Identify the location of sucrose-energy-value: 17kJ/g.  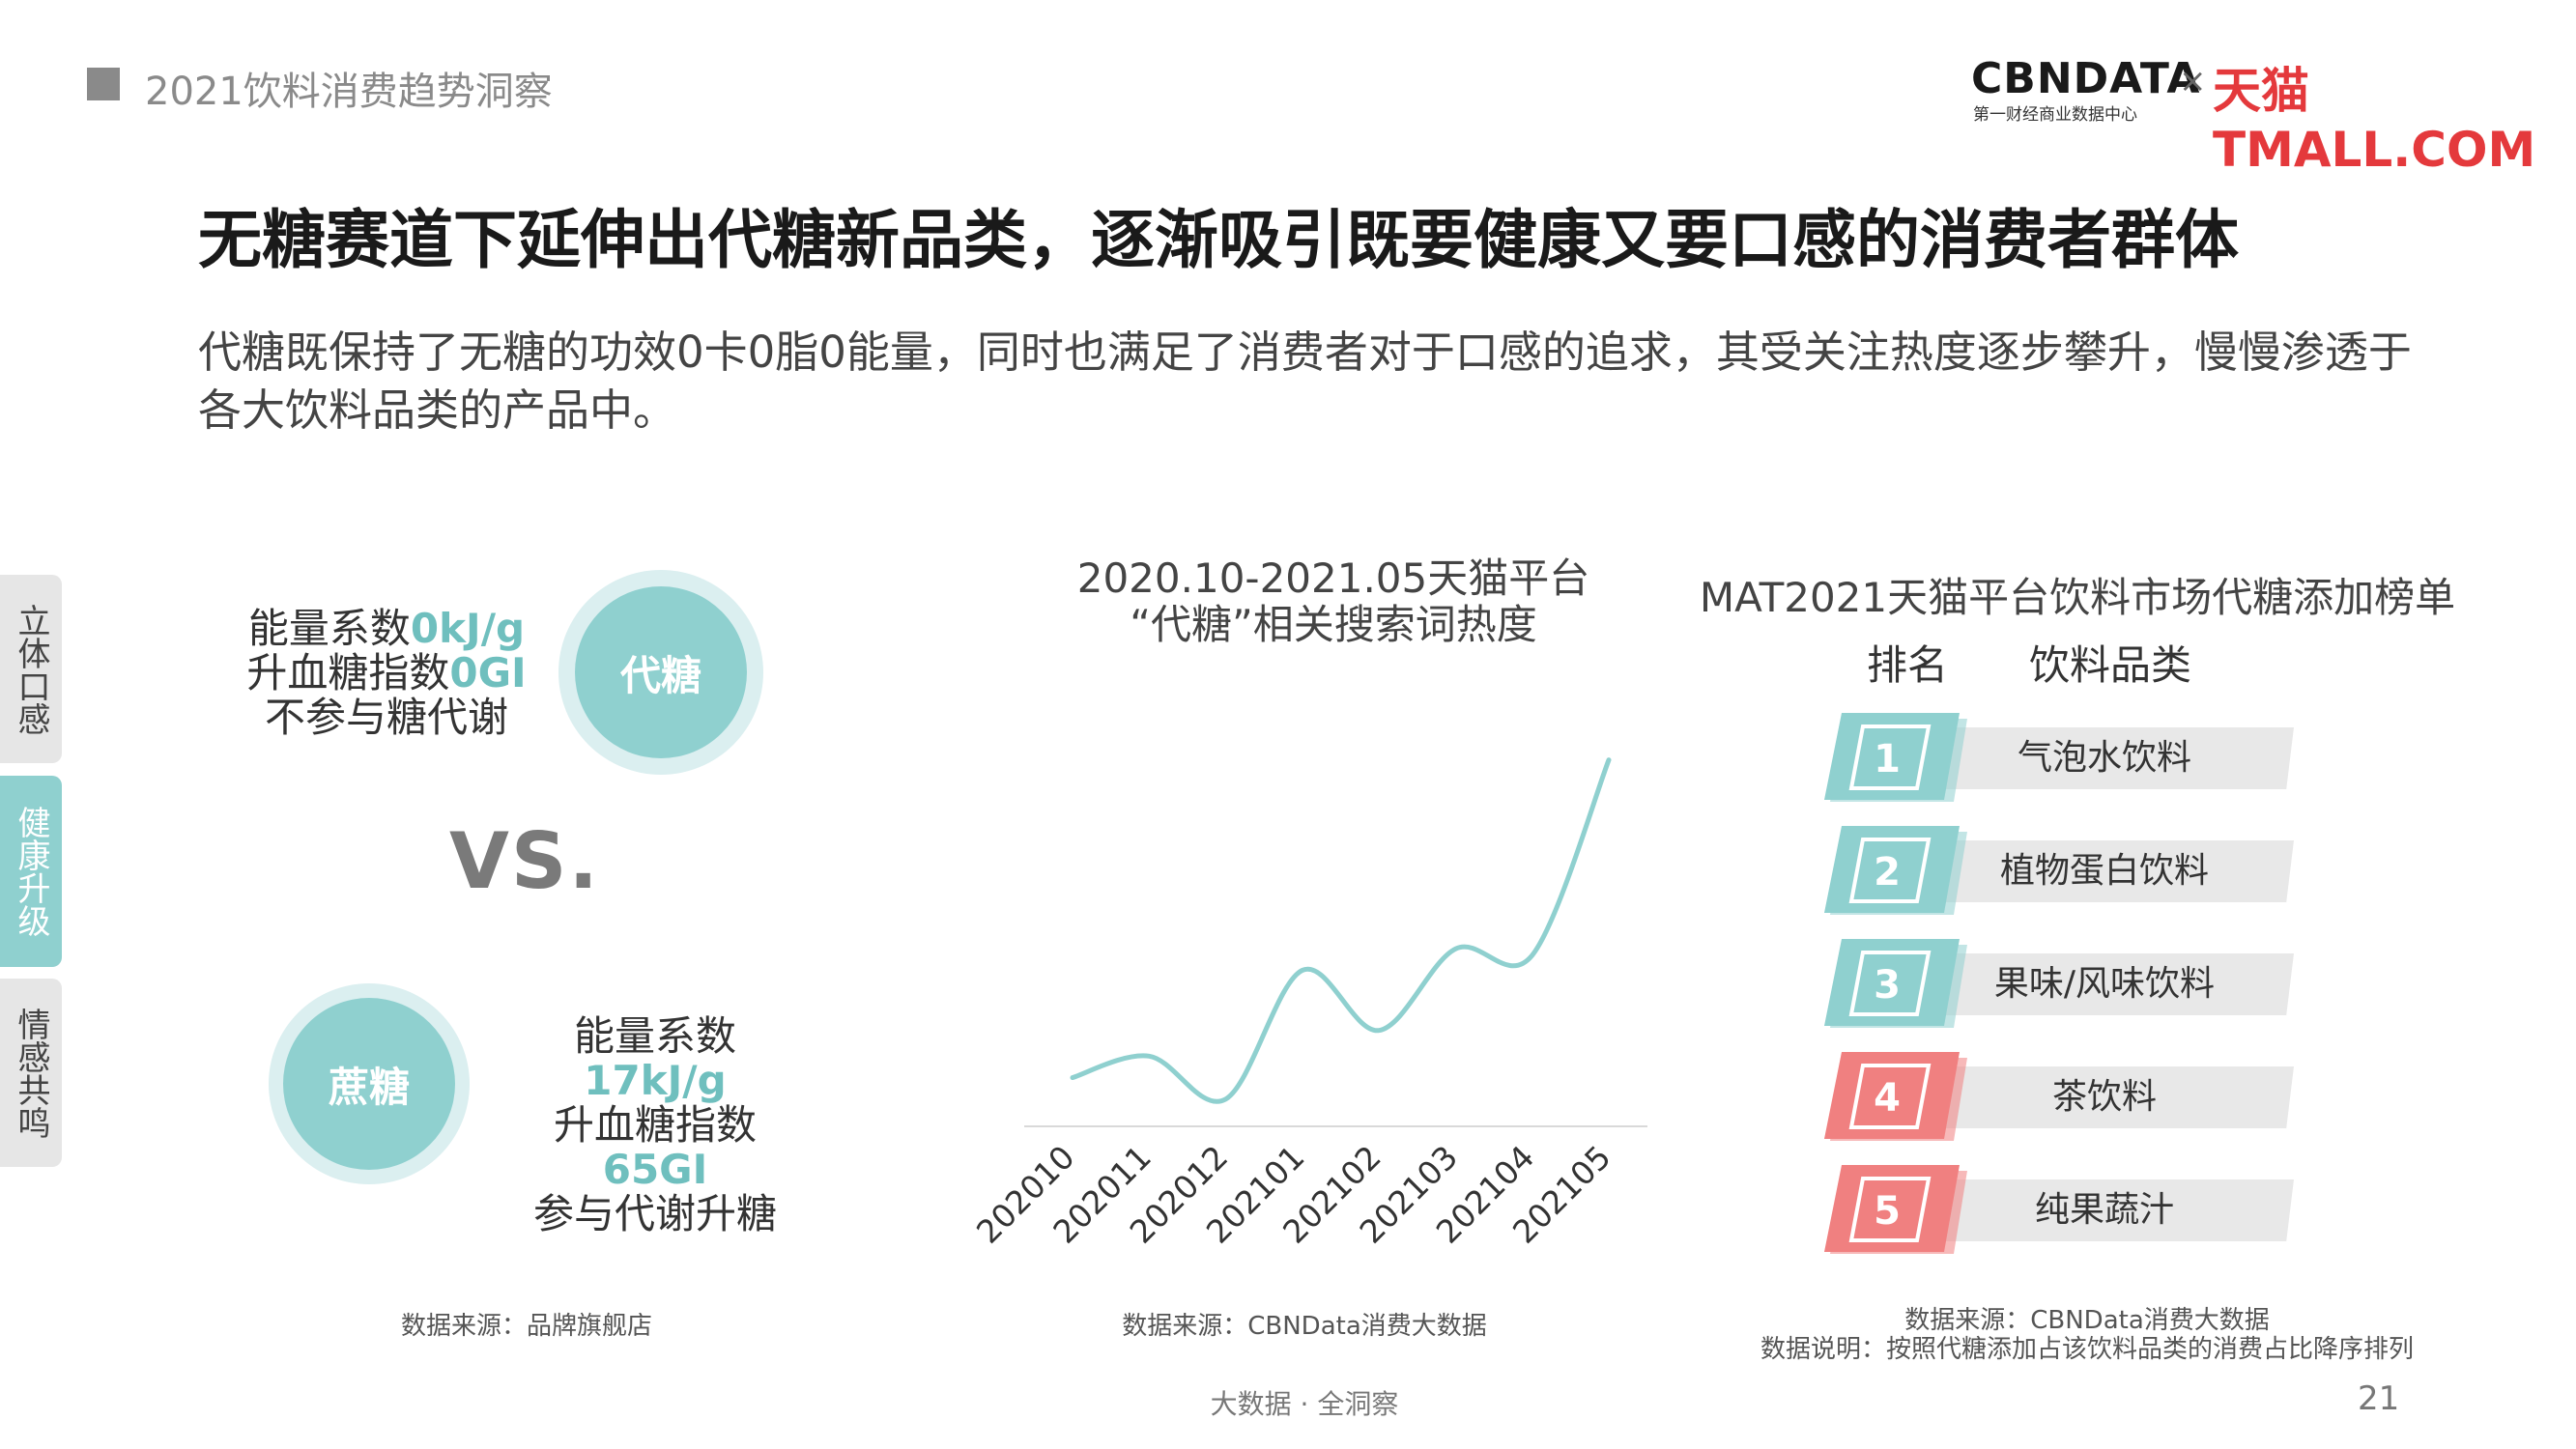
(656, 1080).